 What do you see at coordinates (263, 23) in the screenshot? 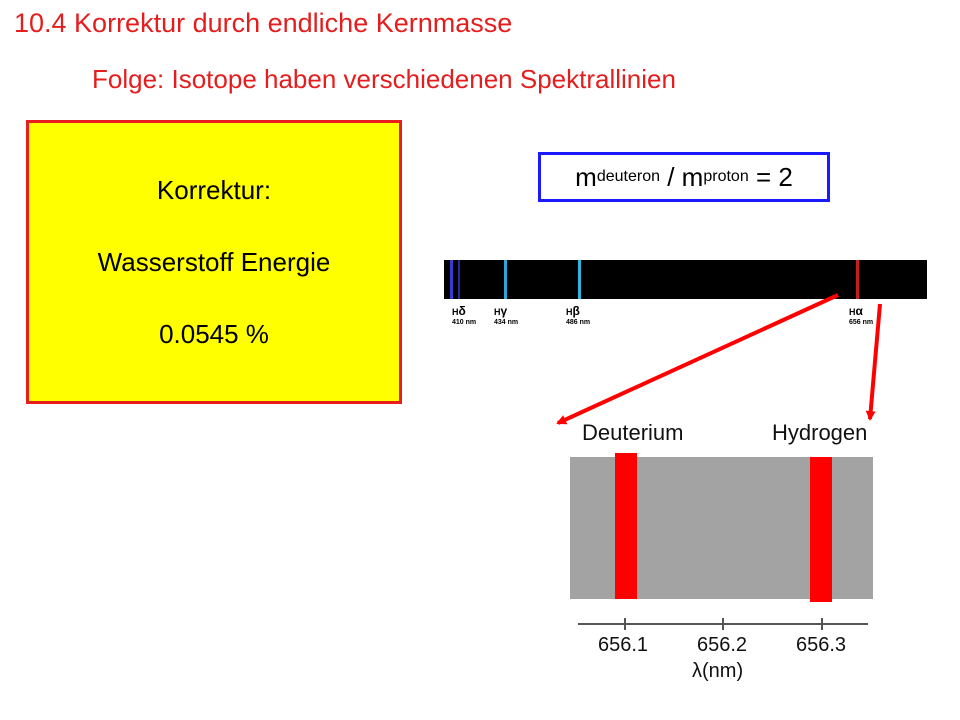
I see `slide-title: 10.4 Korrektur durch endliche Kernmasse` at bounding box center [263, 23].